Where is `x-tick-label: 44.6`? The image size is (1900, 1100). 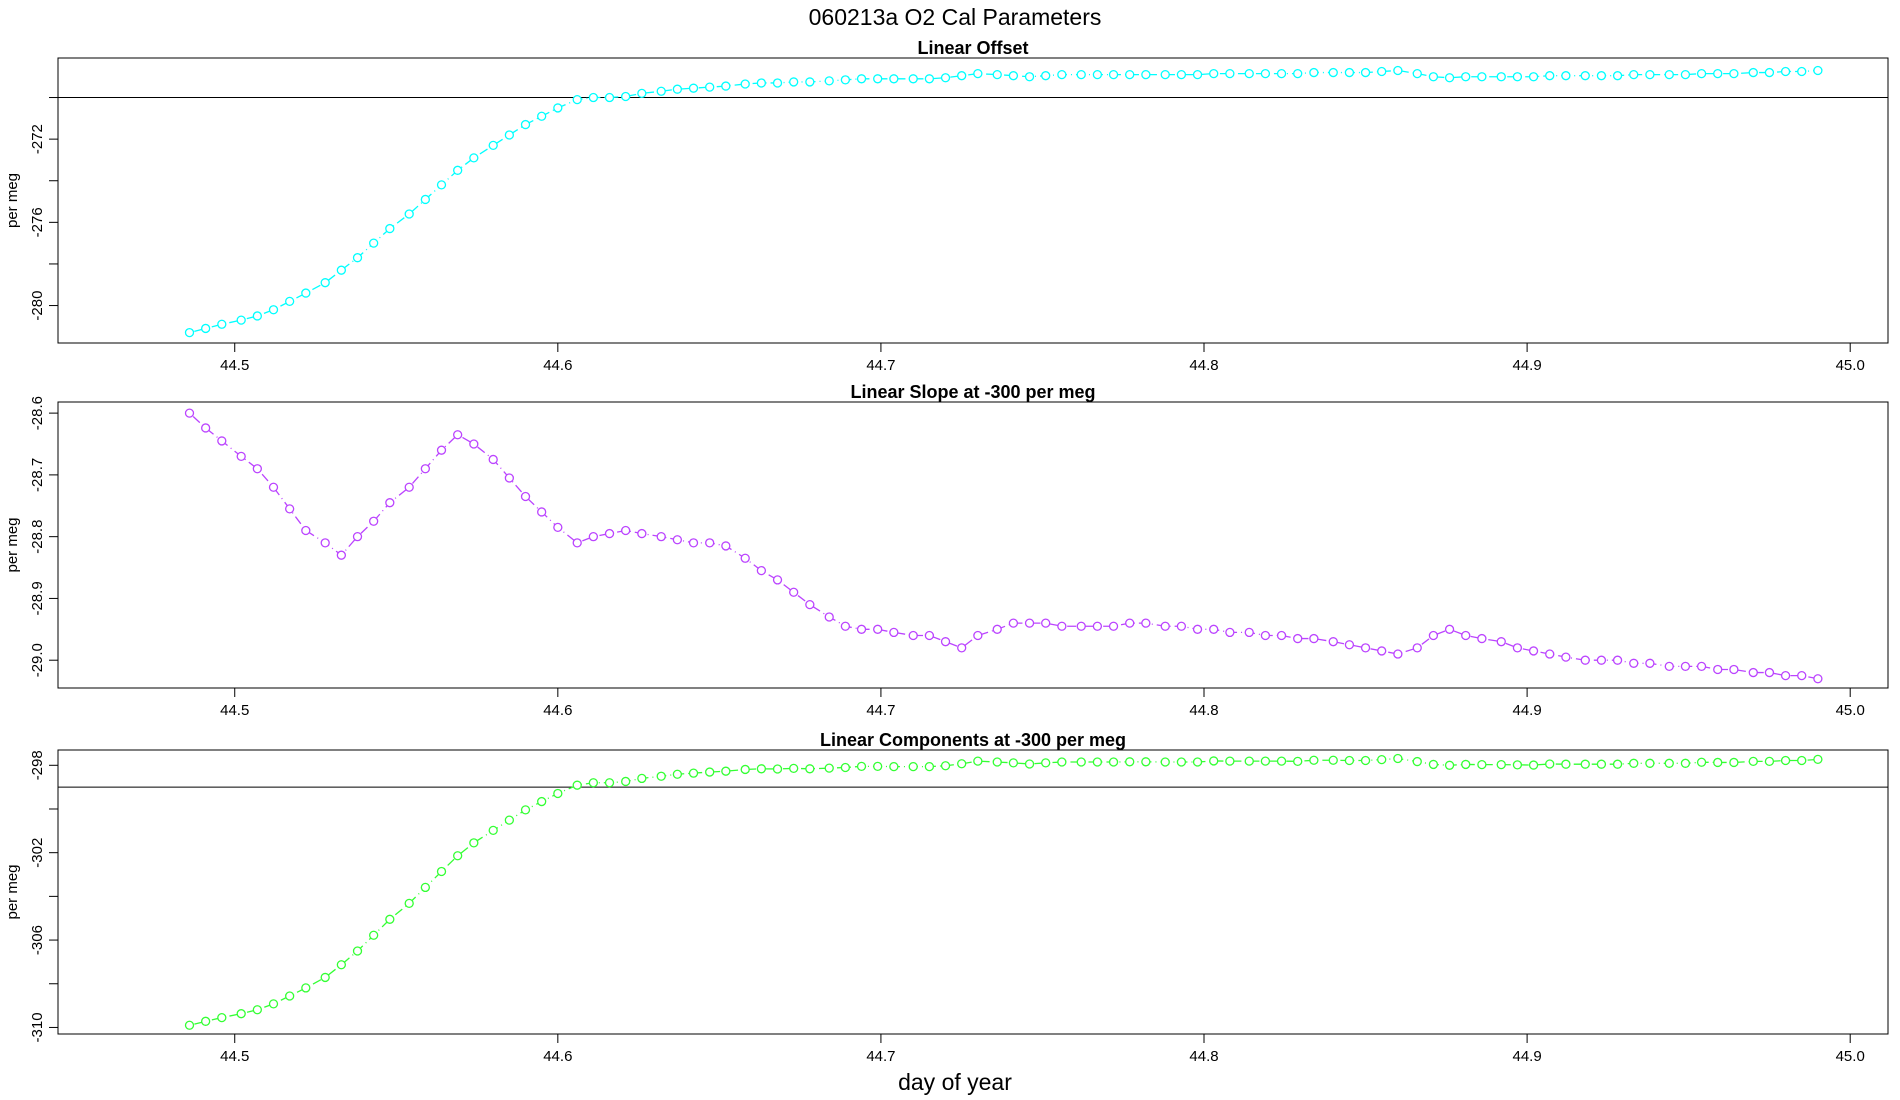
x-tick-label: 44.6 is located at coordinates (557, 1056).